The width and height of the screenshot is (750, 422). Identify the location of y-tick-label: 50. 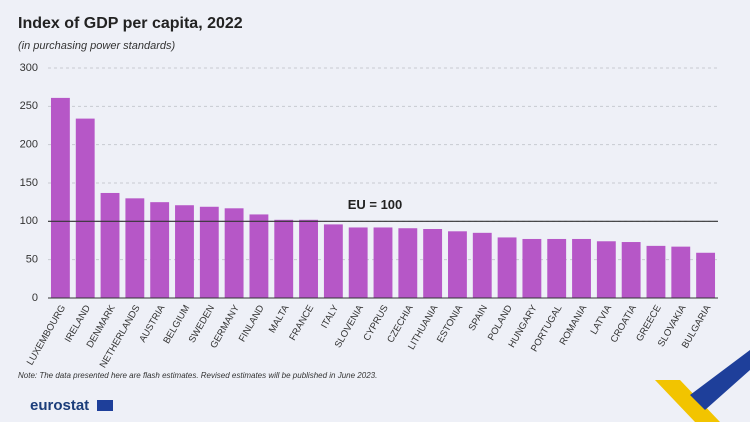
(32, 260).